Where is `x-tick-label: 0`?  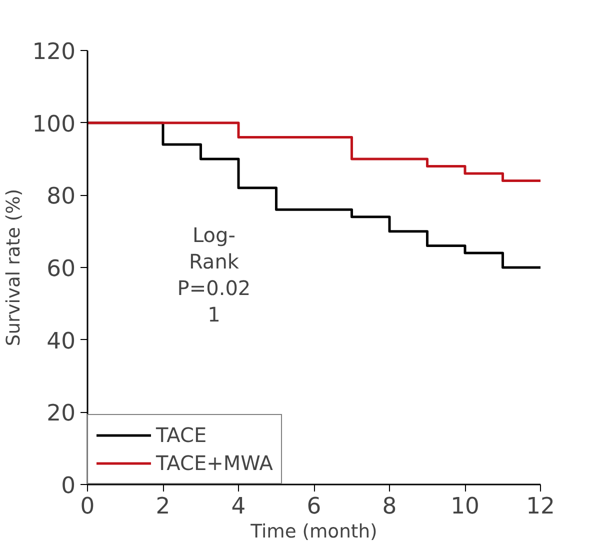 x-tick-label: 0 is located at coordinates (87, 507).